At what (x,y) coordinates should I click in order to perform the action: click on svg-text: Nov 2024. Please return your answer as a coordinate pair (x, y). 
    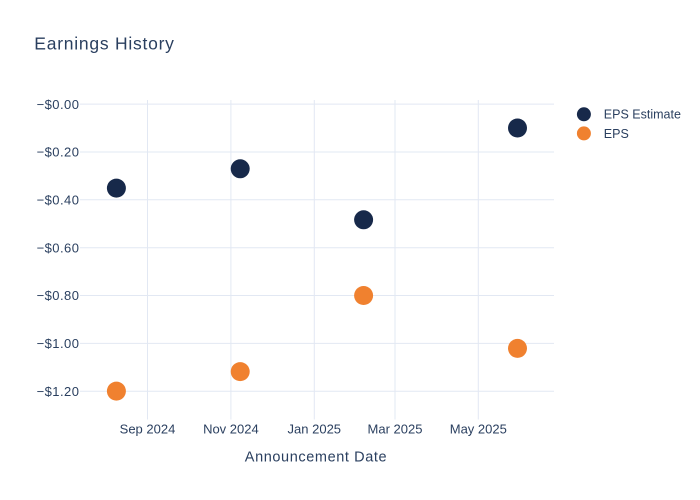
    Looking at the image, I should click on (231, 428).